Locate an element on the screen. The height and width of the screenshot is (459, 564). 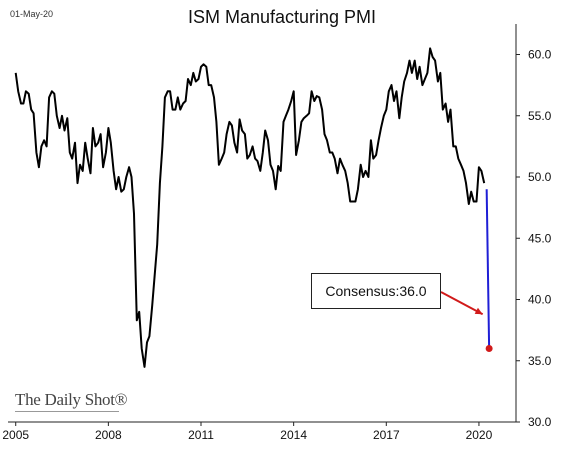
brand-logo: The Daily Shot® is located at coordinates (71, 399).